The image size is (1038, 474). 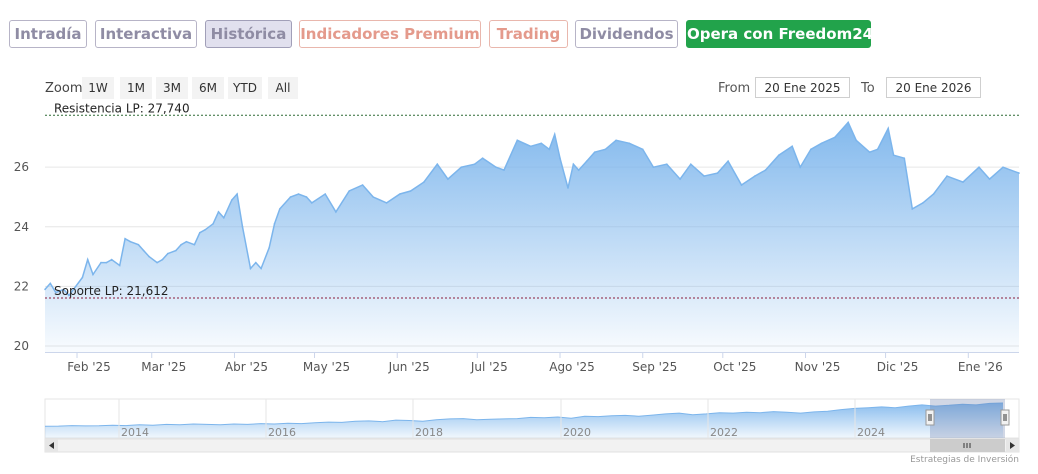 What do you see at coordinates (967, 445) in the screenshot?
I see `scrollbar-thumb` at bounding box center [967, 445].